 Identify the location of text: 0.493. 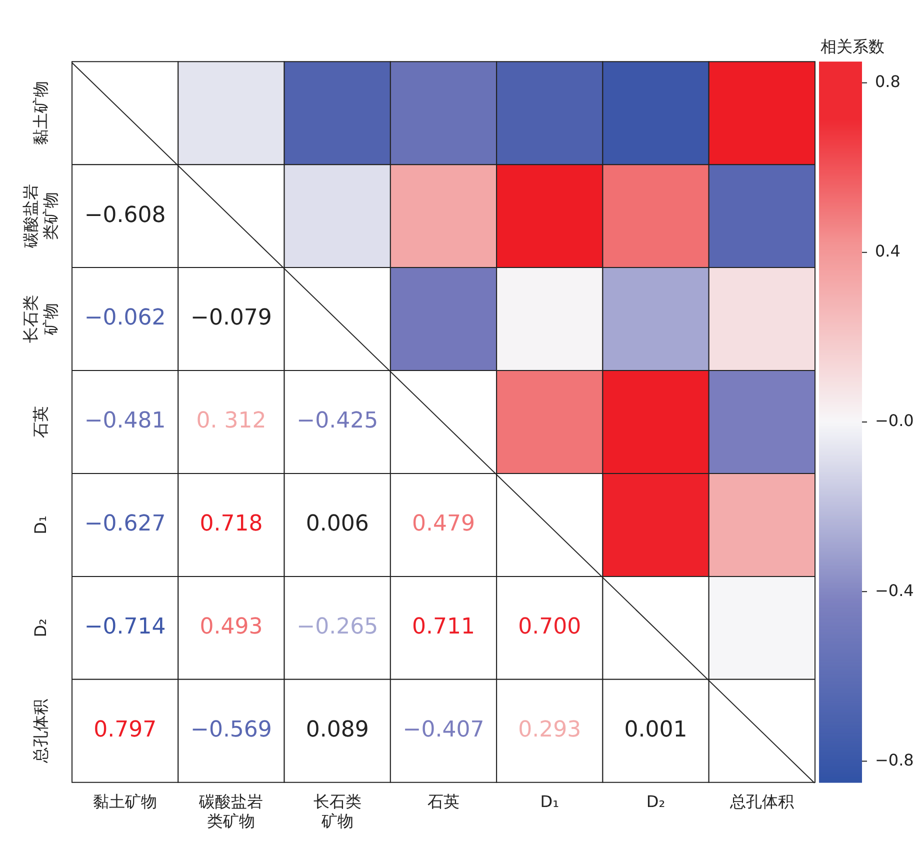
(231, 627).